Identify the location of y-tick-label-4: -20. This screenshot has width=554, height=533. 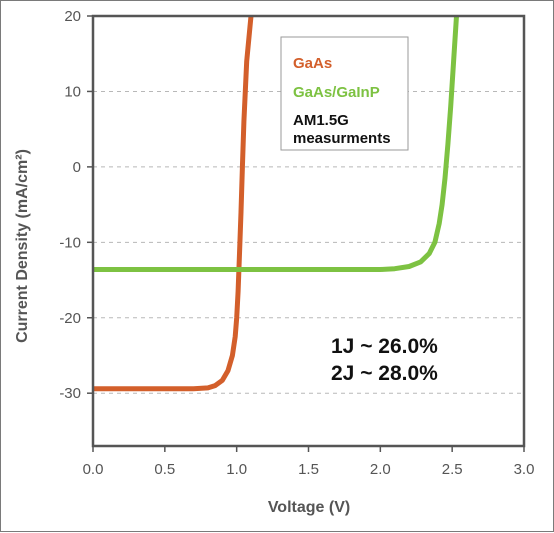
(70, 318).